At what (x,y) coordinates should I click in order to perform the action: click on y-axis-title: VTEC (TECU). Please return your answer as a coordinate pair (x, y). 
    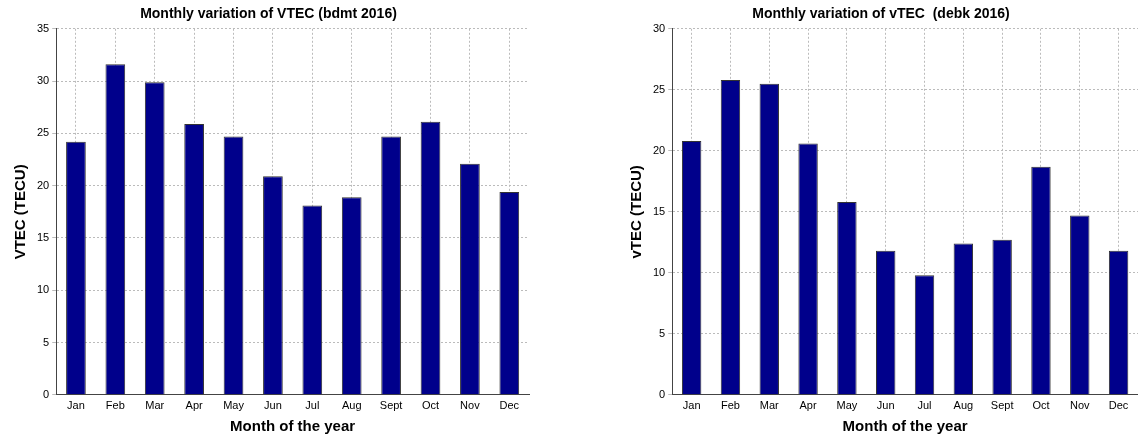
    Looking at the image, I should click on (20, 212).